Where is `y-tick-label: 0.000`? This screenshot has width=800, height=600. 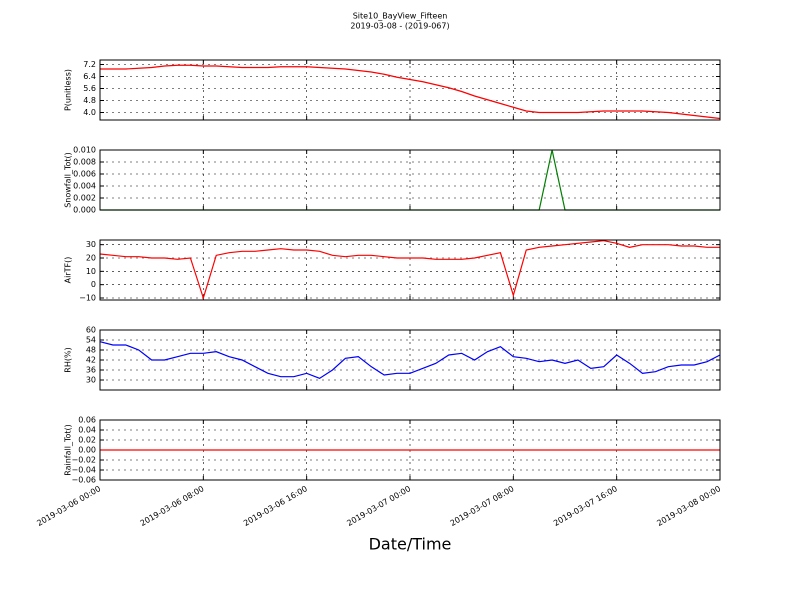
y-tick-label: 0.000 is located at coordinates (84, 210).